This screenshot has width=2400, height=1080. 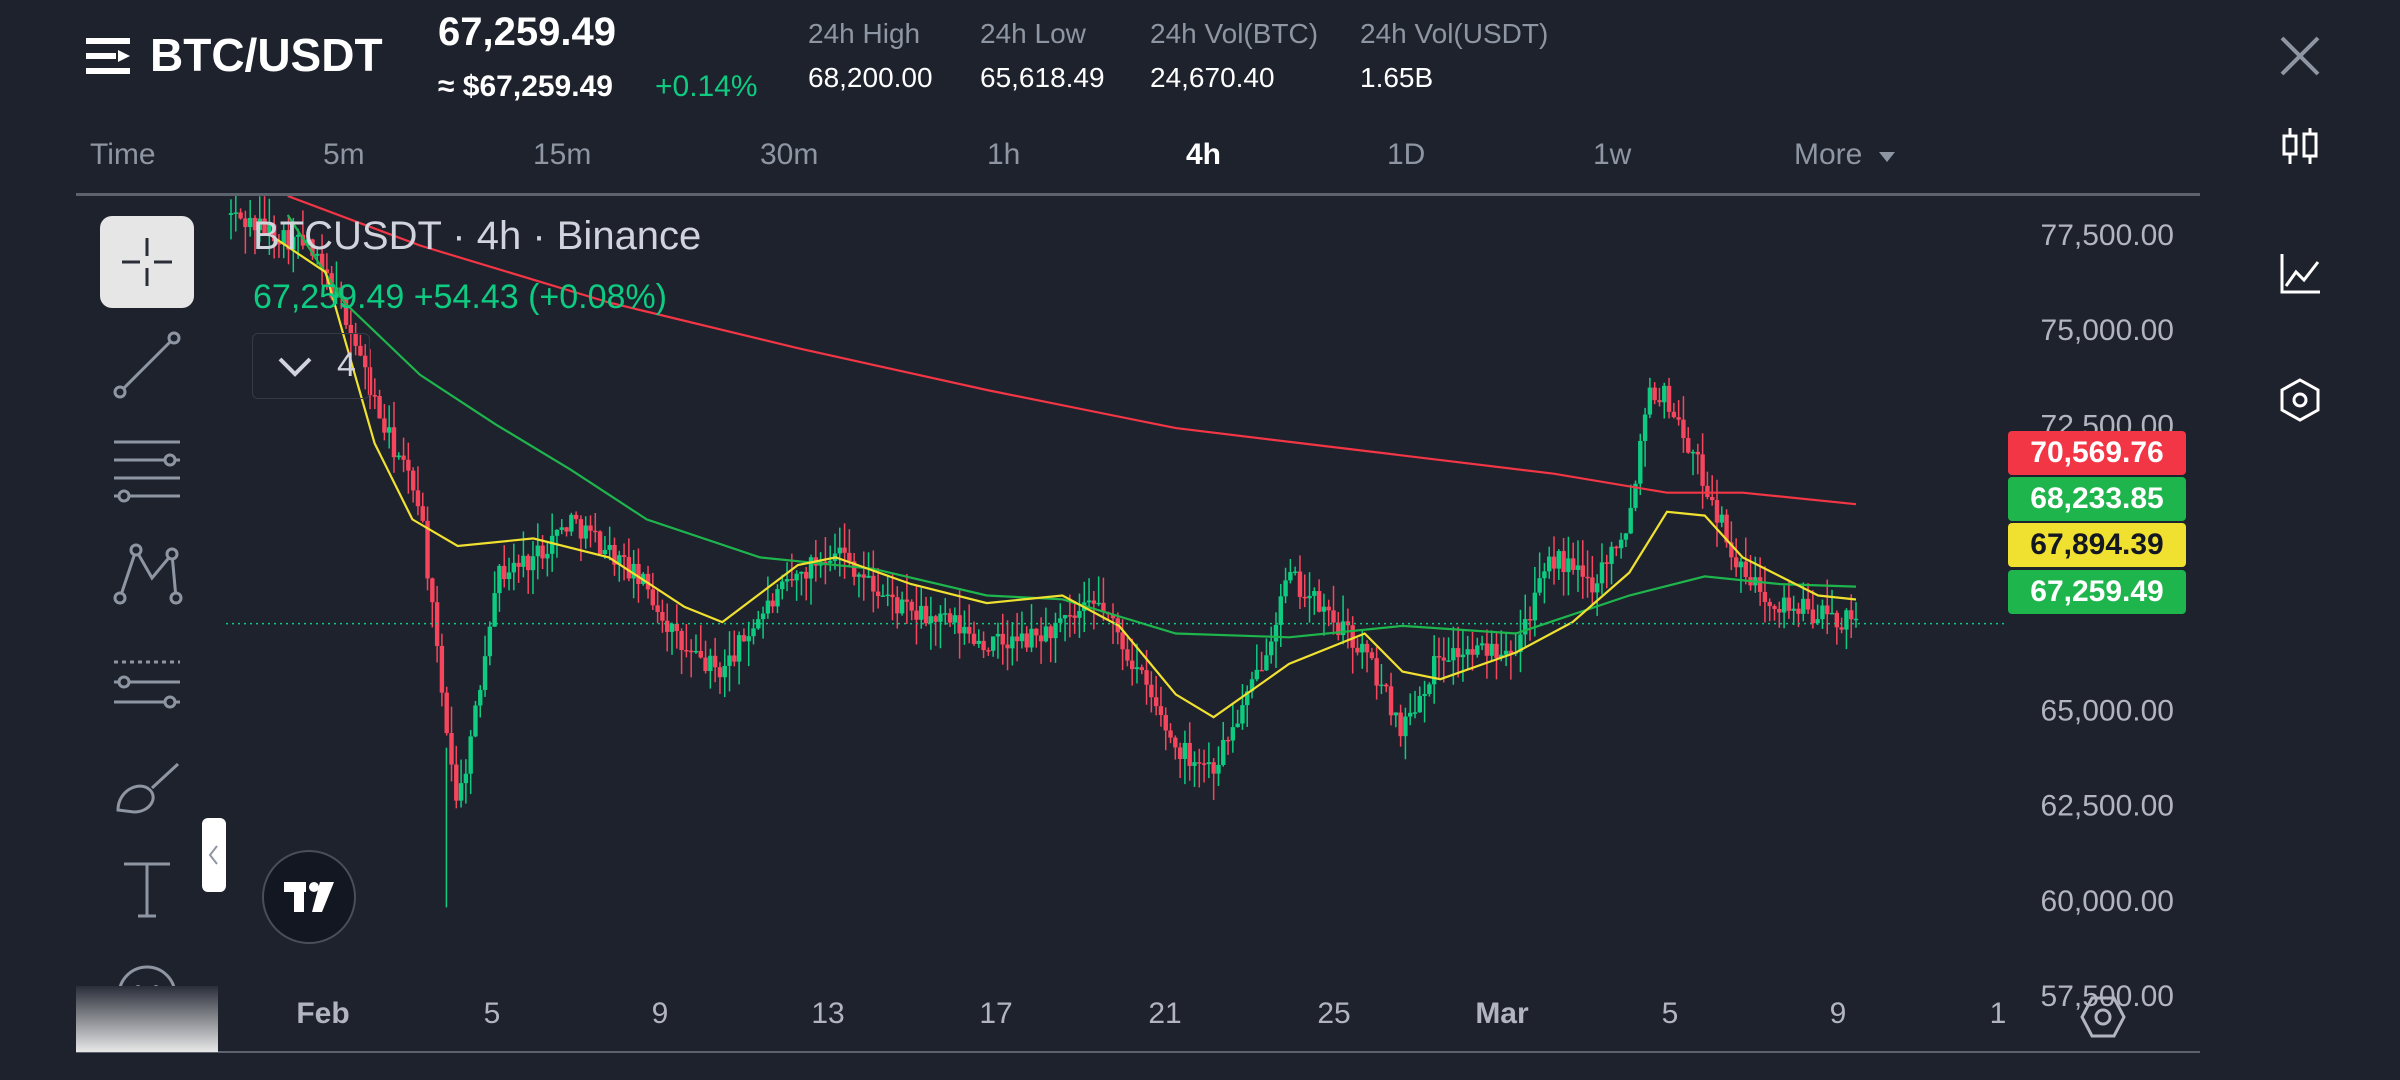 What do you see at coordinates (147, 365) in the screenshot?
I see `trend-line-icon` at bounding box center [147, 365].